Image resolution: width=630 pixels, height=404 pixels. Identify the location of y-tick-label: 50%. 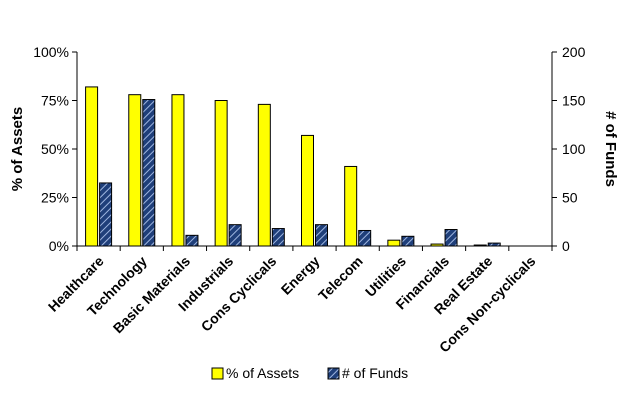
(55, 149).